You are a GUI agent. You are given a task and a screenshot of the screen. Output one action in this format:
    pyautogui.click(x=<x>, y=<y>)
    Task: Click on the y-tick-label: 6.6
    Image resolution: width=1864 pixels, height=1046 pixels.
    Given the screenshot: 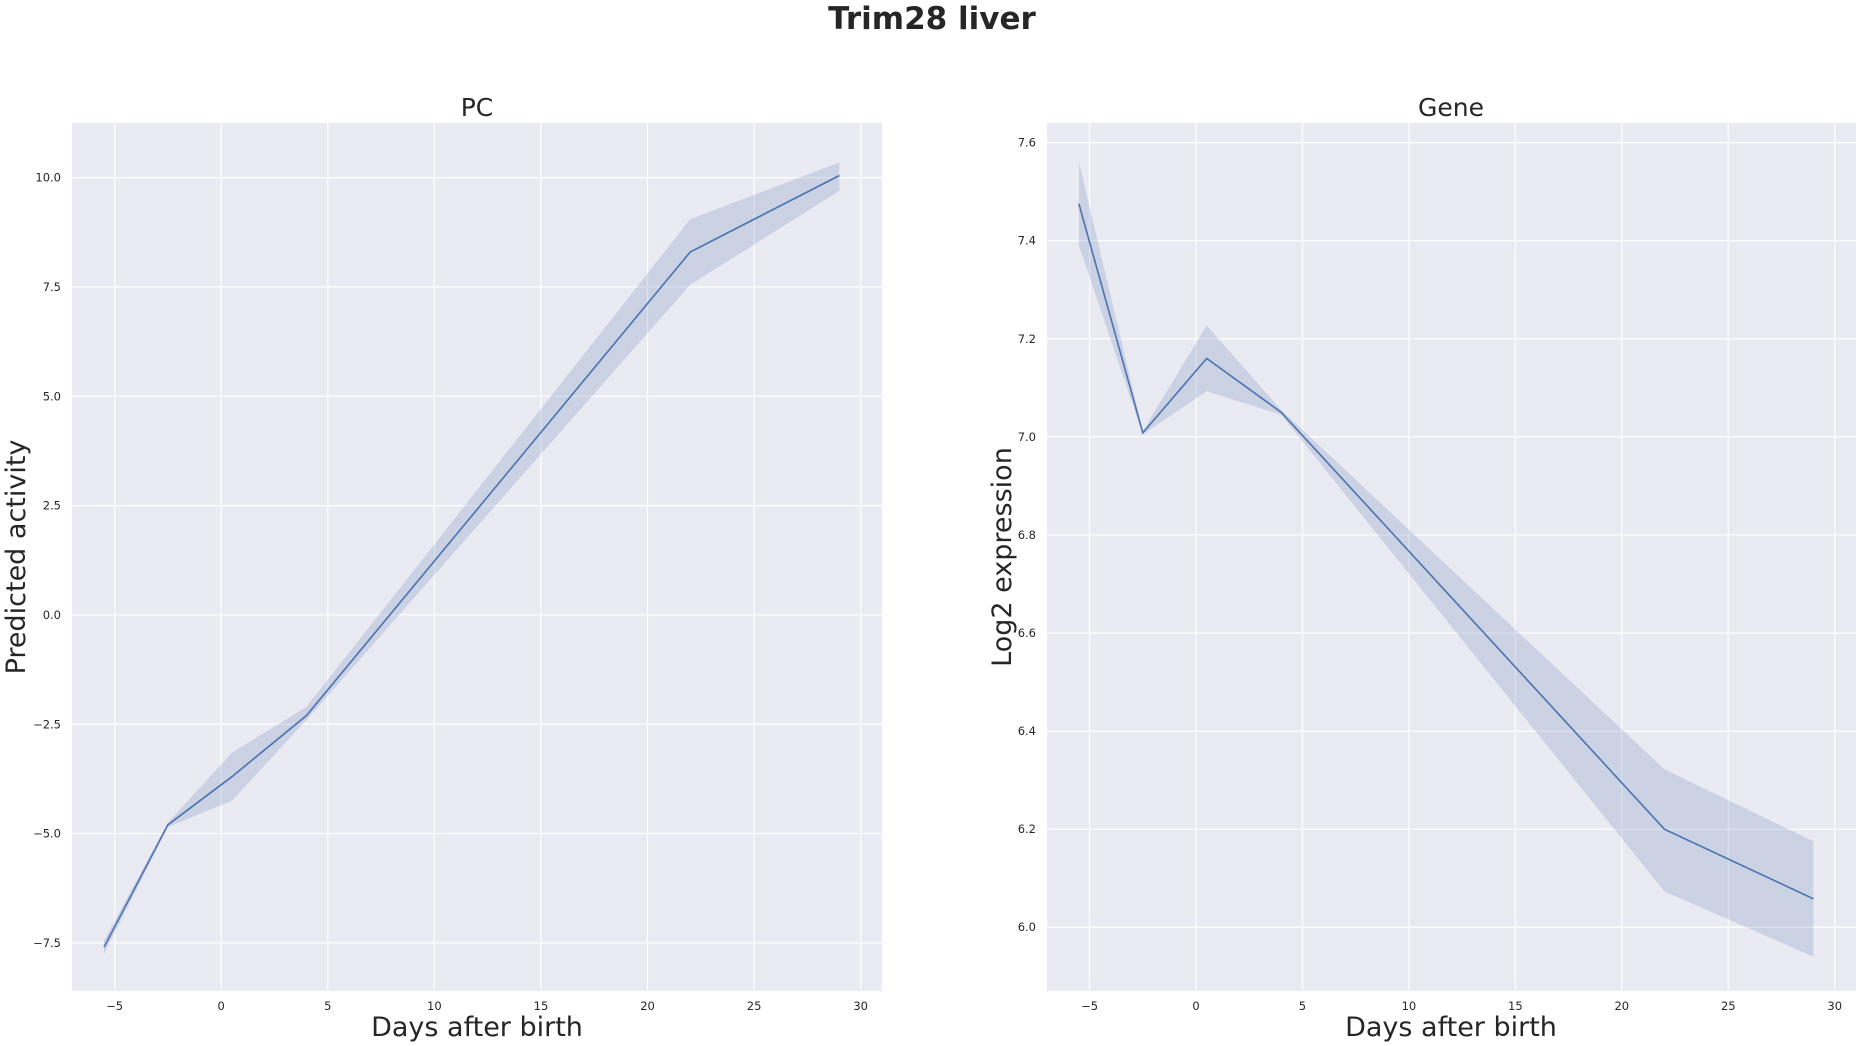 What is the action you would take?
    pyautogui.click(x=1027, y=633)
    